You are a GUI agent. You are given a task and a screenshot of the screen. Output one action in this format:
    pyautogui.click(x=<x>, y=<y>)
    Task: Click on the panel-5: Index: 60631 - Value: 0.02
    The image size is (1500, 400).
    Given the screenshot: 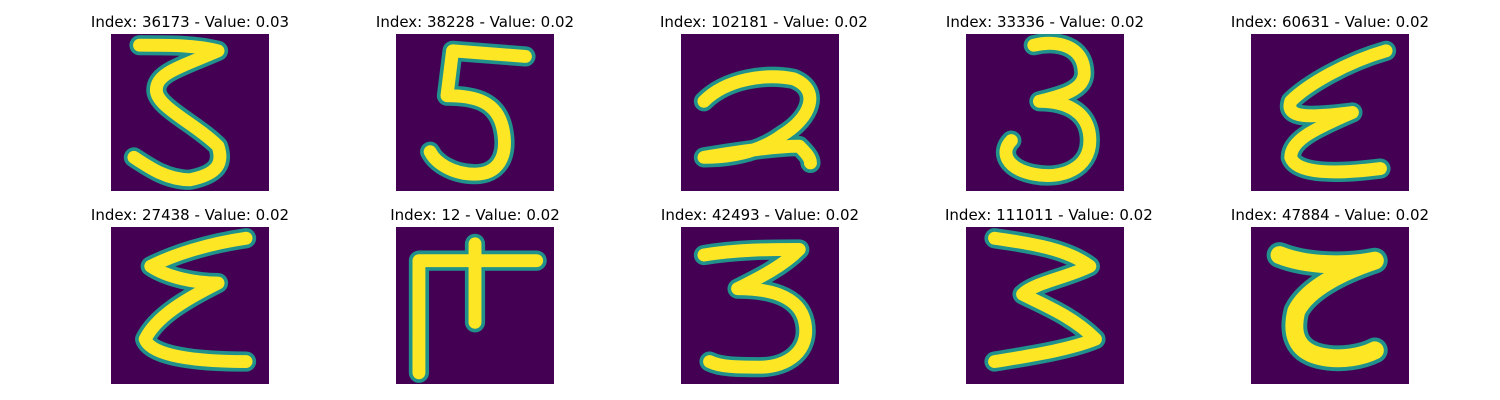 What is the action you would take?
    pyautogui.click(x=1330, y=102)
    